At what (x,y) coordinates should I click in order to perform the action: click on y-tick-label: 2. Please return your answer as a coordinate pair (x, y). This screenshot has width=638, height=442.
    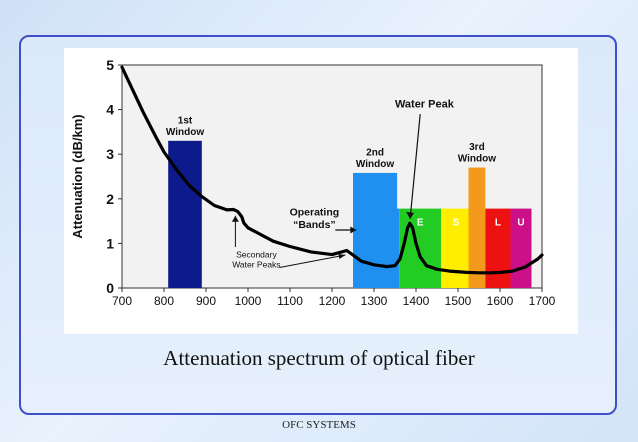
    Looking at the image, I should click on (110, 199).